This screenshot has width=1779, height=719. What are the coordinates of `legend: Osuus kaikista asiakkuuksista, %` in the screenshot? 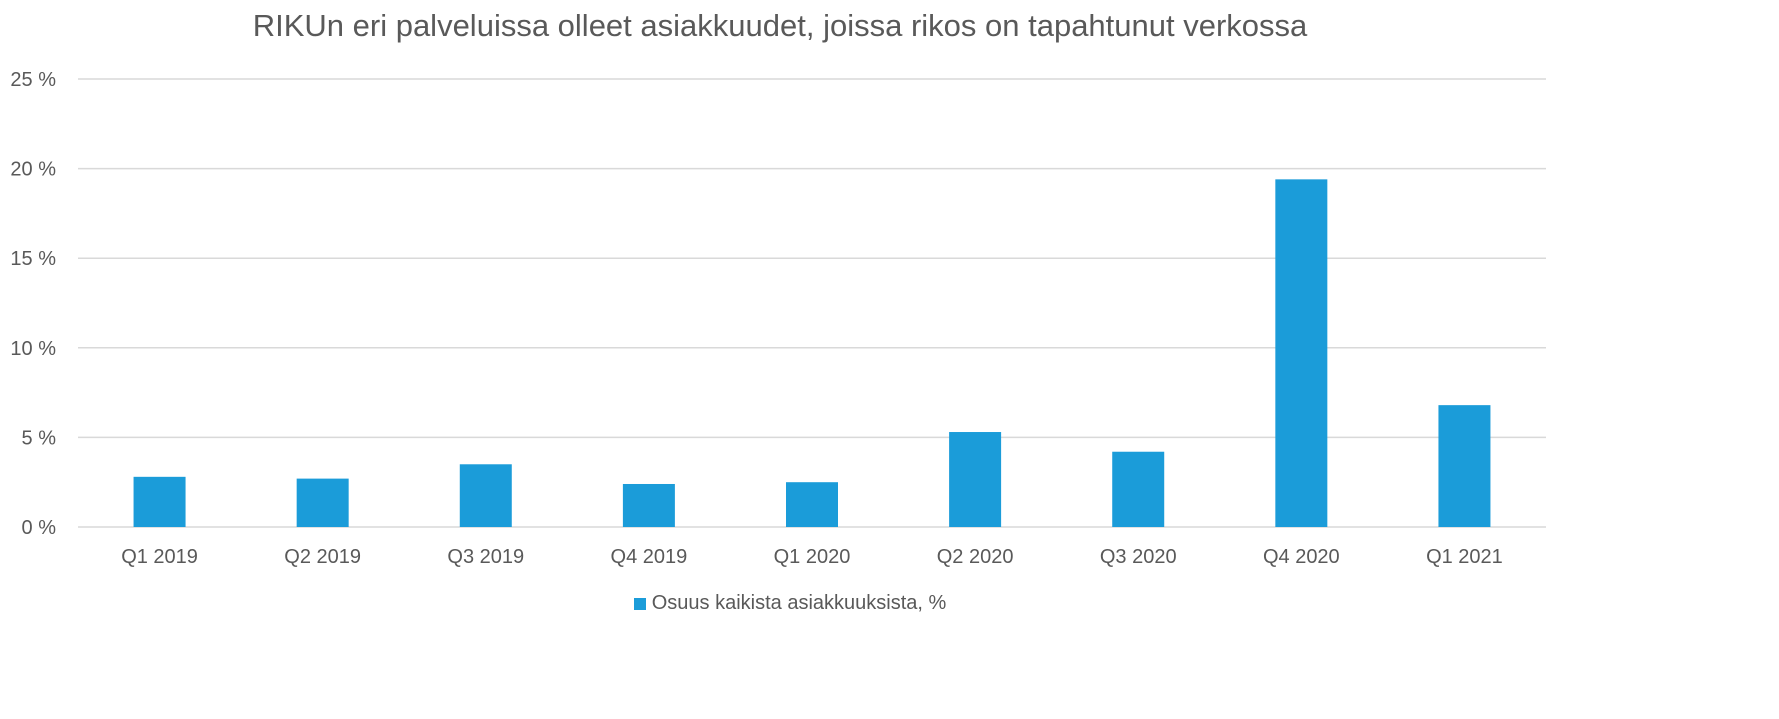 It's located at (790, 603).